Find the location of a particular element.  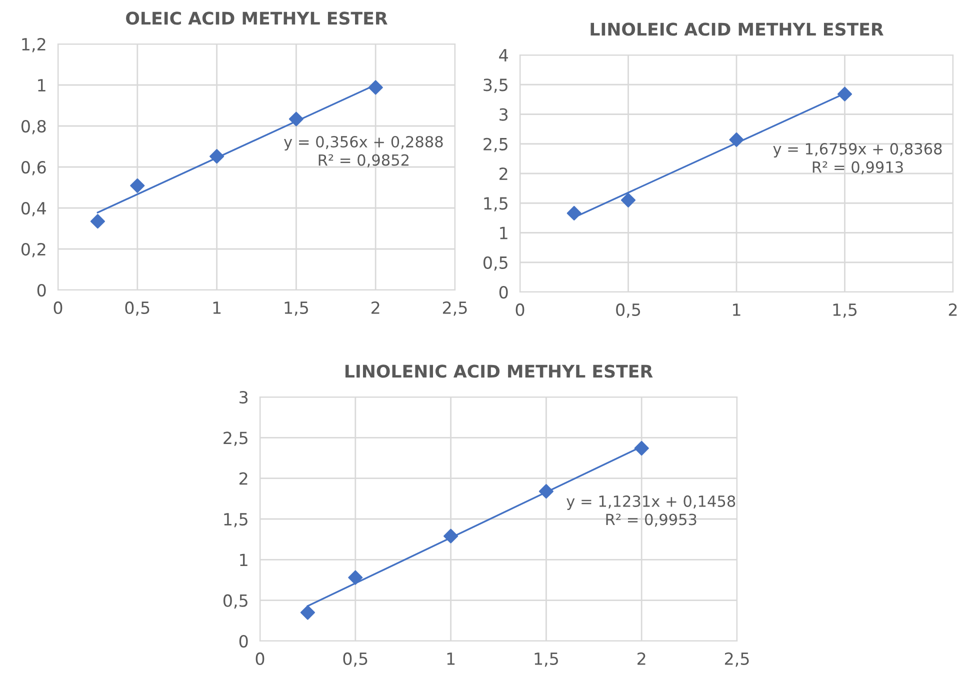

chart-title: OLEIC ACID METHYL ESTER is located at coordinates (257, 18).